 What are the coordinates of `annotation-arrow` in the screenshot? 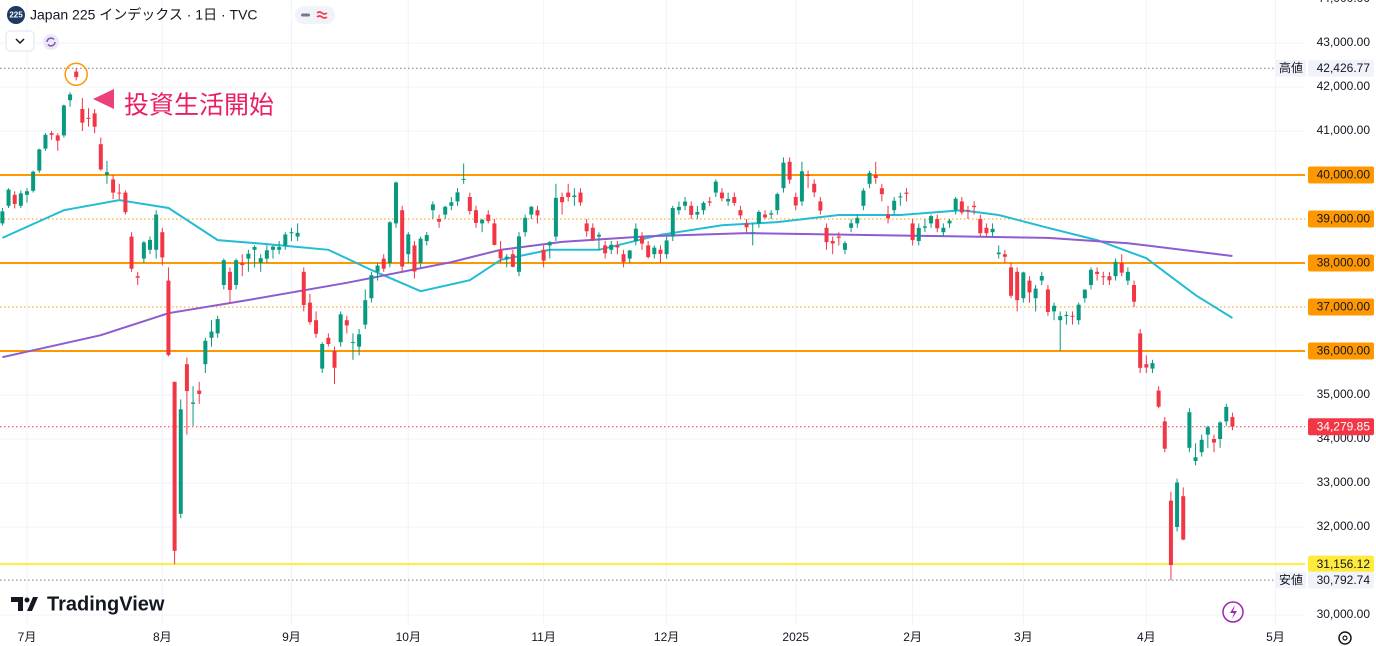 It's located at (103, 99).